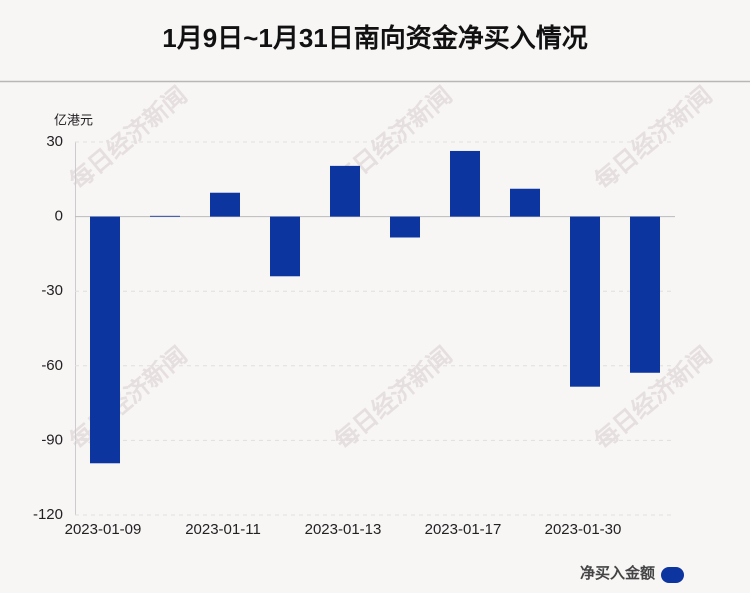 The width and height of the screenshot is (750, 593). Describe the element at coordinates (223, 529) in the screenshot. I see `x-tick-label: 2023-01-11` at that location.